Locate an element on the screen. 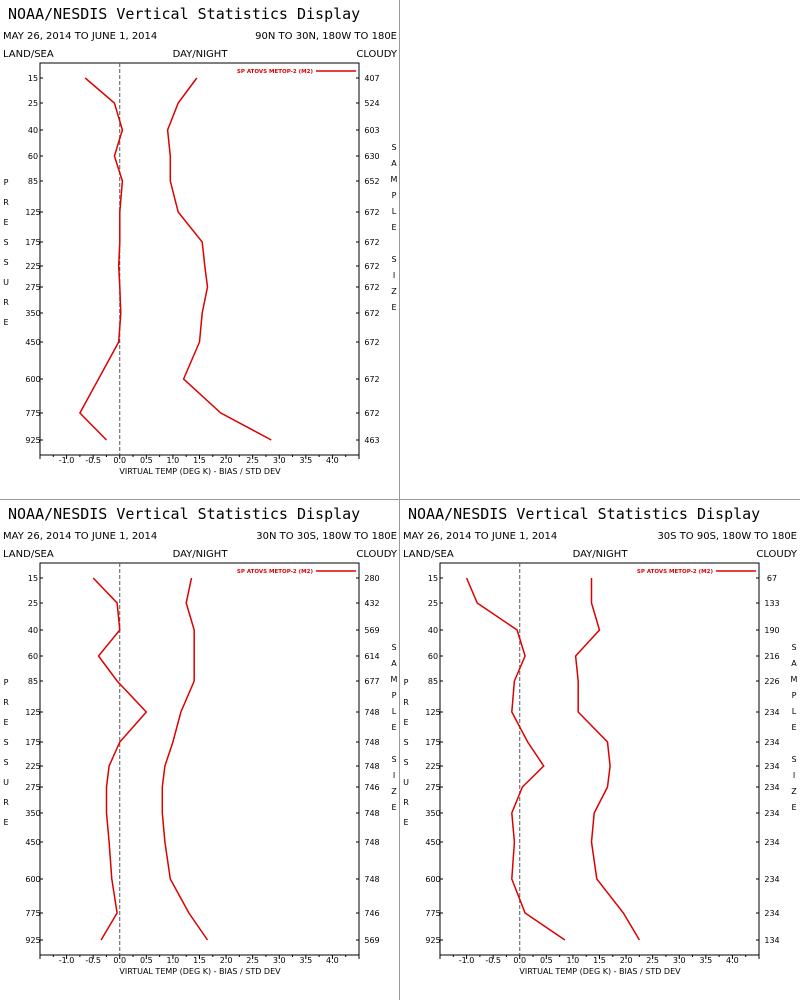 This screenshot has height=1000, width=800. region-label: 30N TO 30S, 180W TO 180E is located at coordinates (326, 536).